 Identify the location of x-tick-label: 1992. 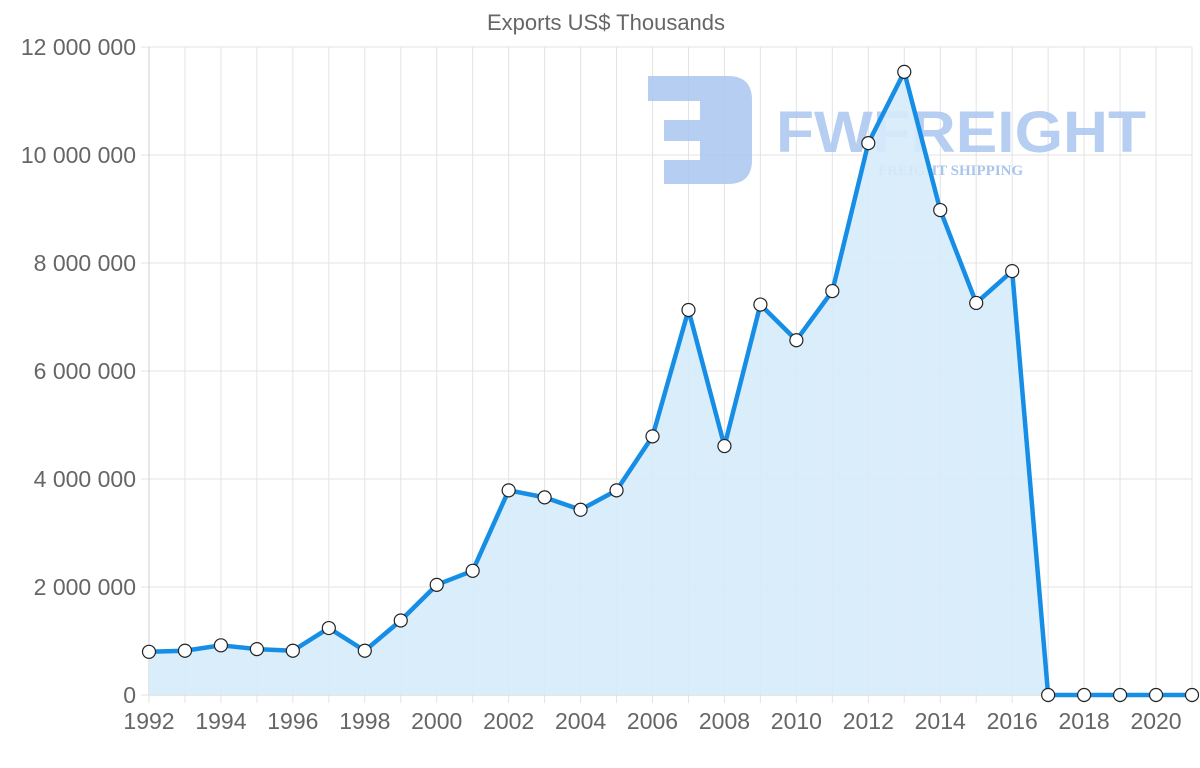
(148, 721).